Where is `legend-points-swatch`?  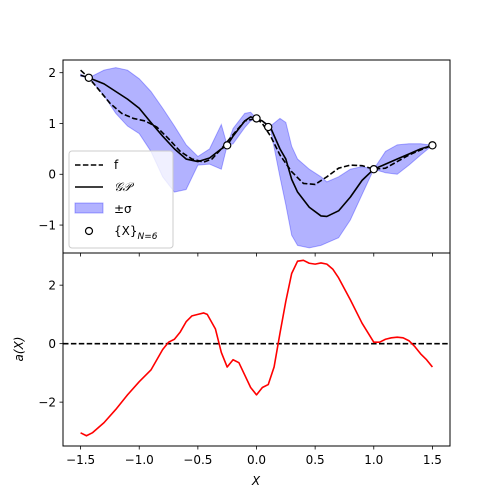 legend-points-swatch is located at coordinates (89, 231).